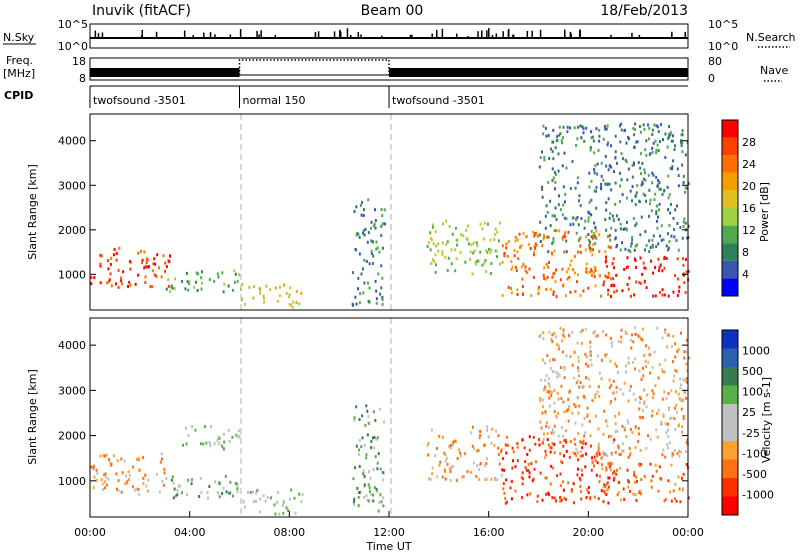 Image resolution: width=800 pixels, height=554 pixels. What do you see at coordinates (389, 72) in the screenshot?
I see `freq-trace` at bounding box center [389, 72].